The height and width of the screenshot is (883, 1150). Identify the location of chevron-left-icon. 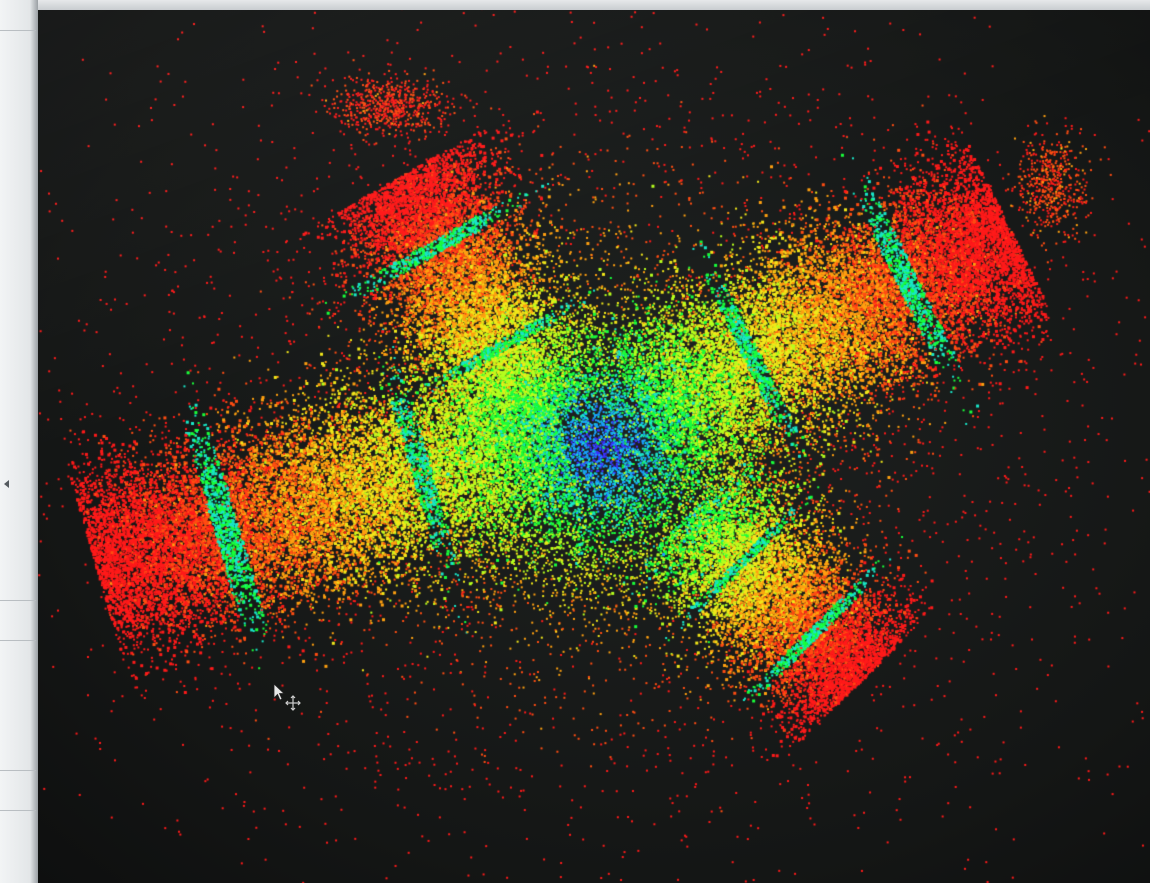
(6, 484).